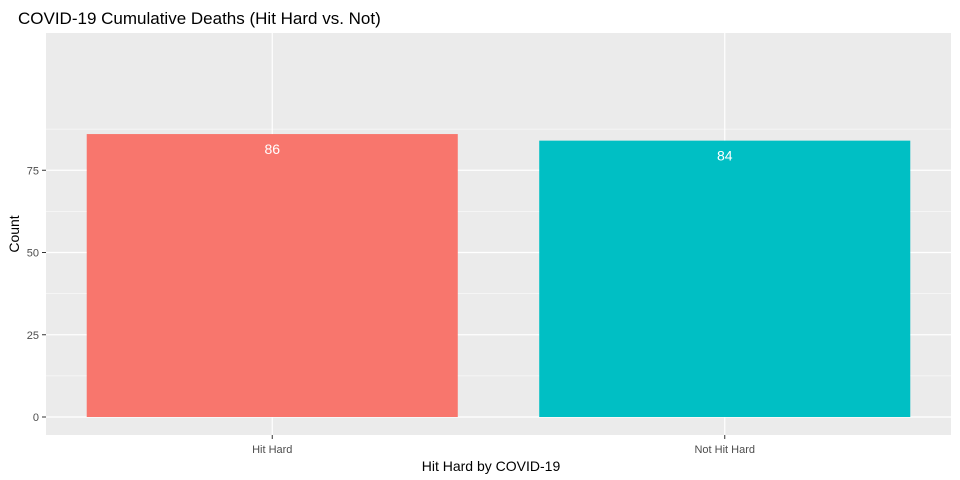 Image resolution: width=960 pixels, height=480 pixels. What do you see at coordinates (272, 450) in the screenshot?
I see `x-tick-label: Hit Hard` at bounding box center [272, 450].